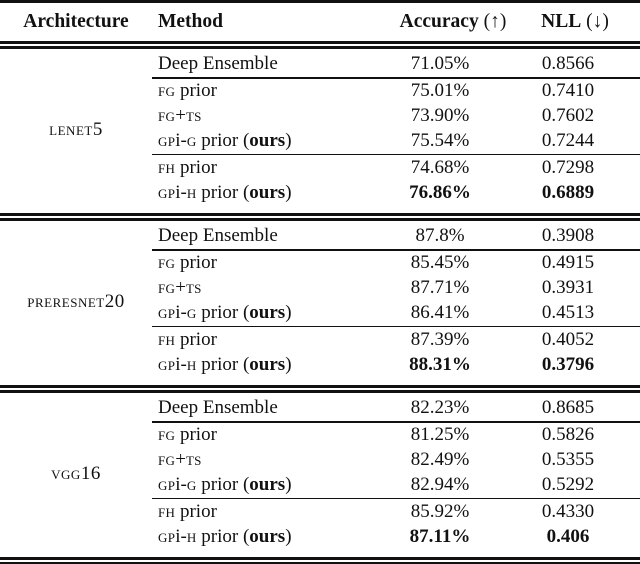 The image size is (640, 564). What do you see at coordinates (440, 90) in the screenshot?
I see `accuracy-cell: 75.01%` at bounding box center [440, 90].